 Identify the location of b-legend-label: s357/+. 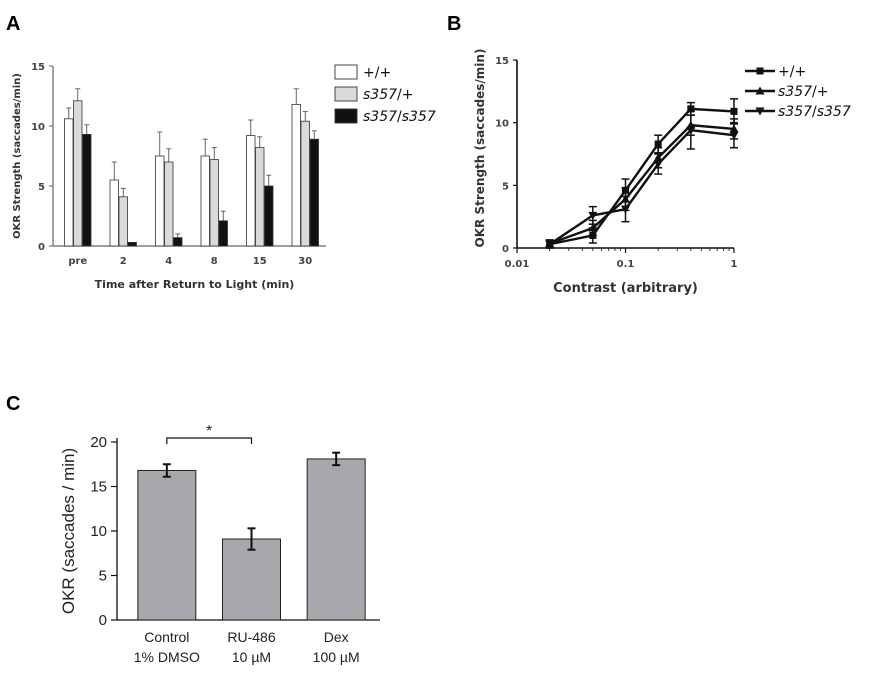
(803, 92).